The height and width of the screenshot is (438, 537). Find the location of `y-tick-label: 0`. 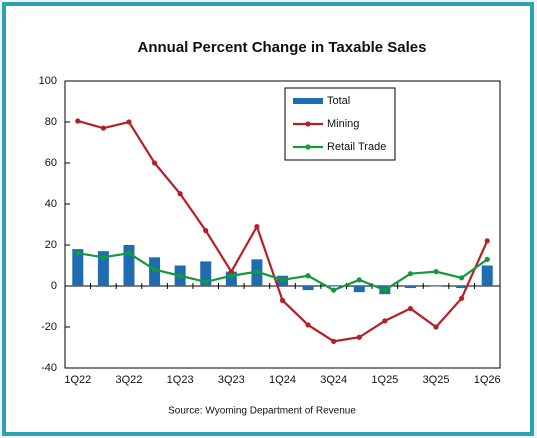

y-tick-label: 0 is located at coordinates (54, 286).